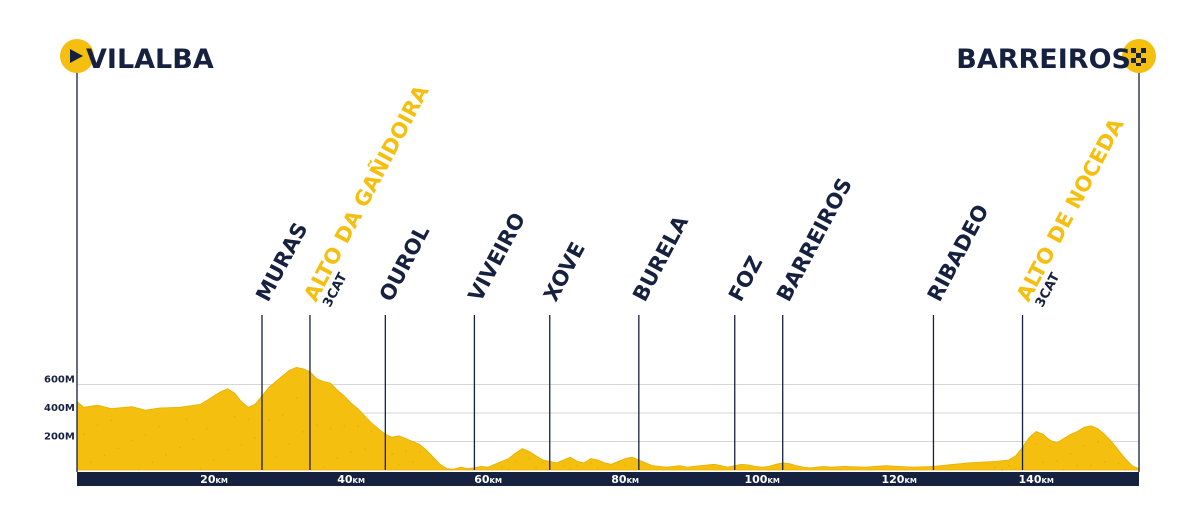 This screenshot has width=1200, height=530. Describe the element at coordinates (761, 479) in the screenshot. I see `x-tick-label: 100KM` at that location.